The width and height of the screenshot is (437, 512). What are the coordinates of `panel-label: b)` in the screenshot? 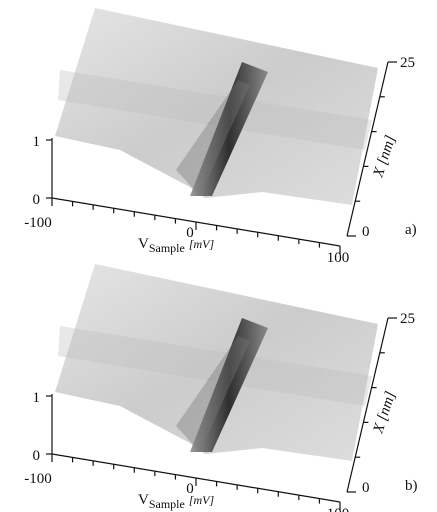 It's located at (411, 486).